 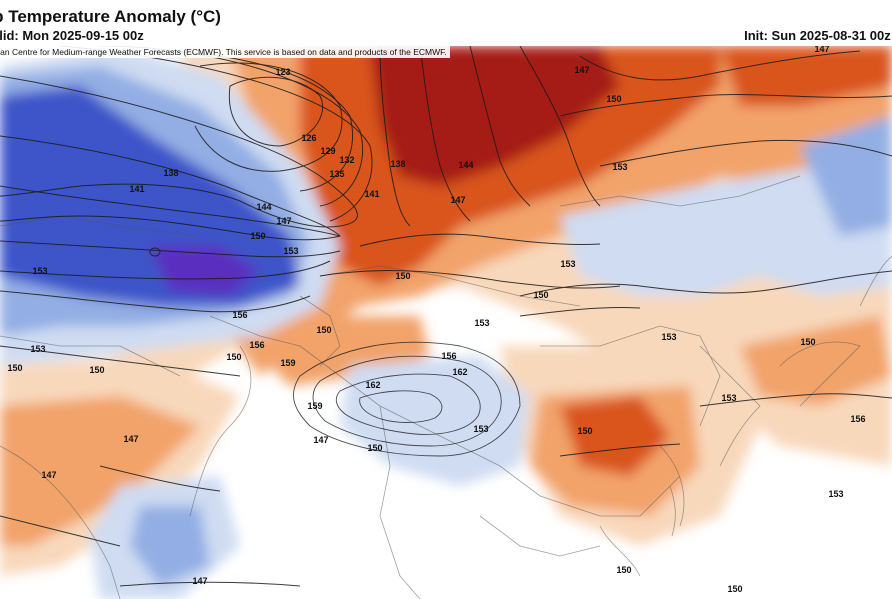 I want to click on init-time: Init: Sun 2025-08-31 00z I, so click(x=818, y=35).